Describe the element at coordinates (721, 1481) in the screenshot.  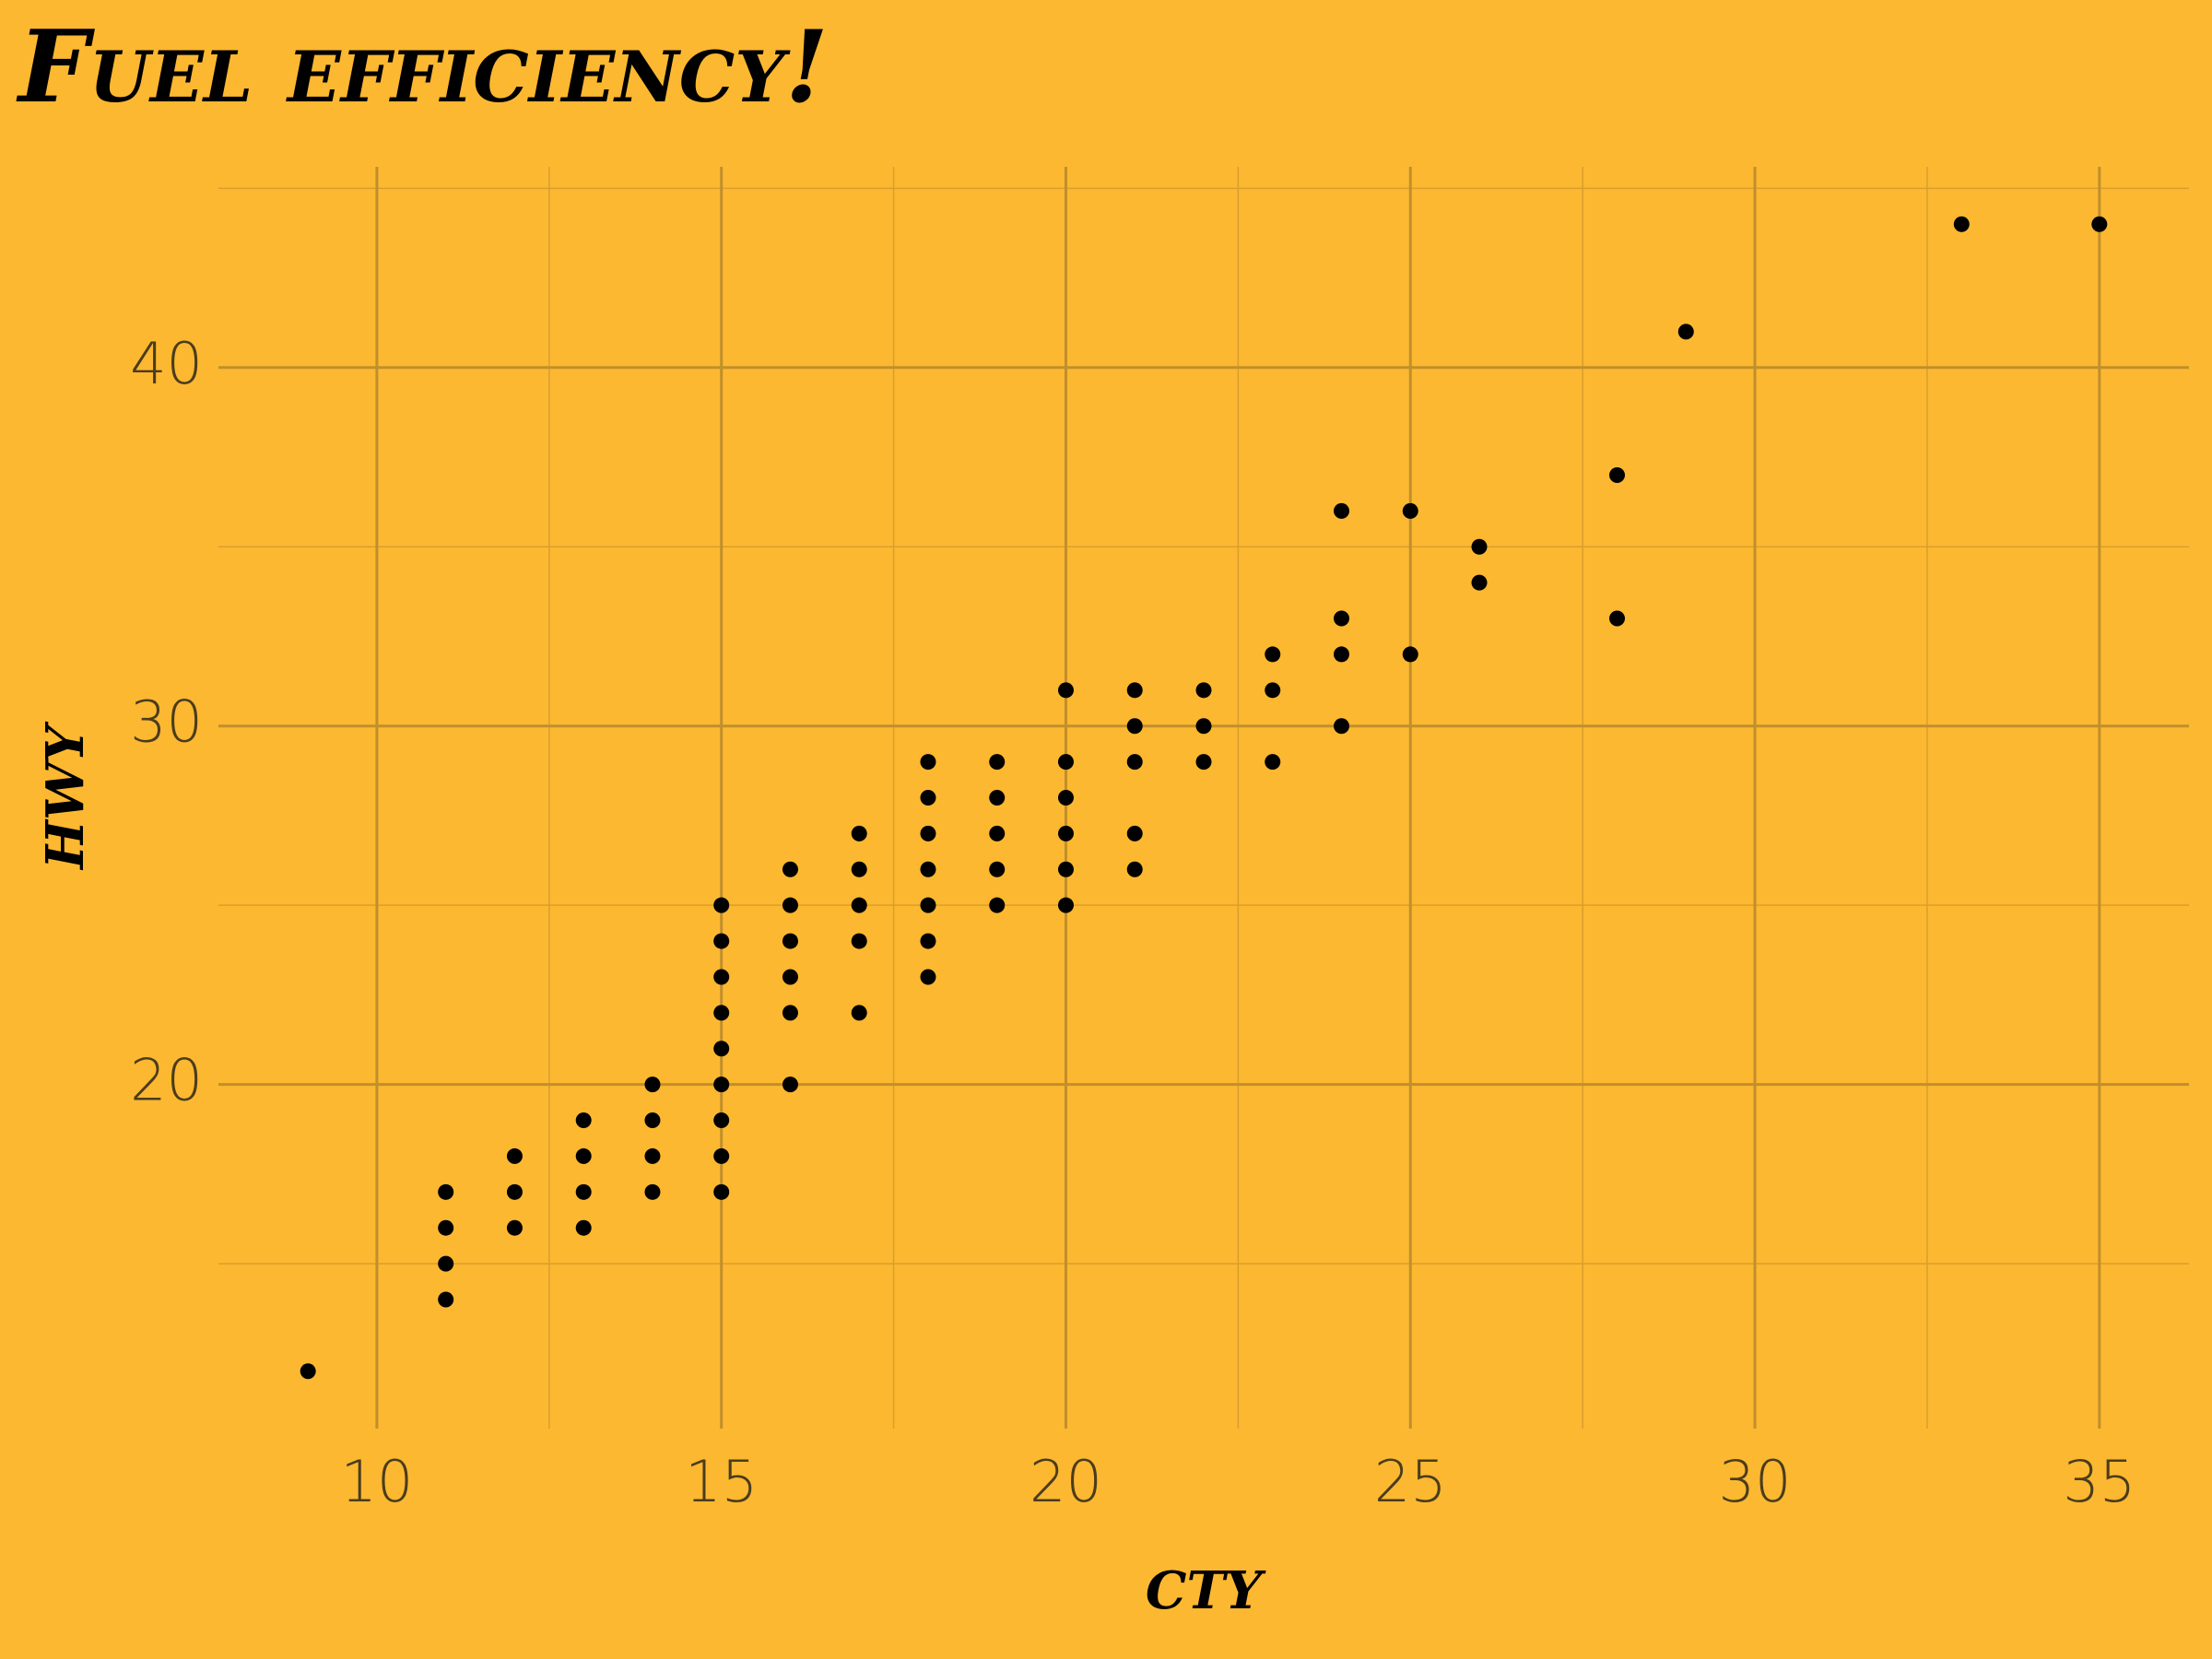
I see `x-tick-label: 15` at that location.